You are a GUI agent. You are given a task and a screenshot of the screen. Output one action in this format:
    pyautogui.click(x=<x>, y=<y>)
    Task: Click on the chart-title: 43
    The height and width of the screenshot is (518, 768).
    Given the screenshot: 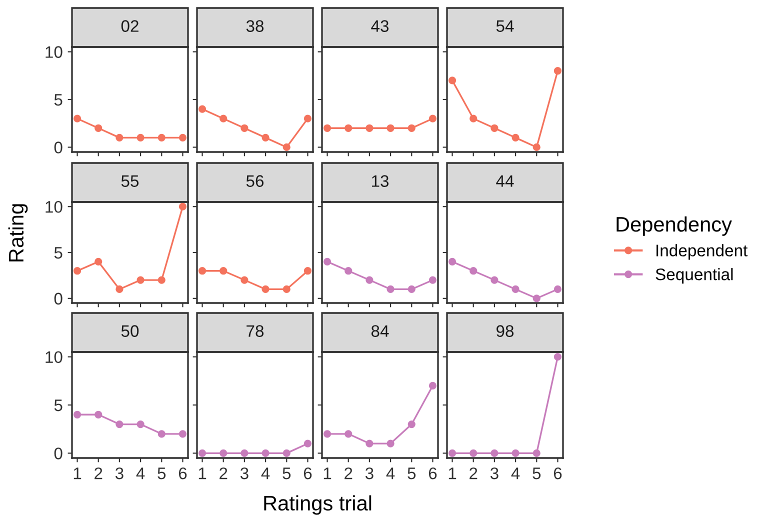 What is the action you would take?
    pyautogui.click(x=380, y=26)
    